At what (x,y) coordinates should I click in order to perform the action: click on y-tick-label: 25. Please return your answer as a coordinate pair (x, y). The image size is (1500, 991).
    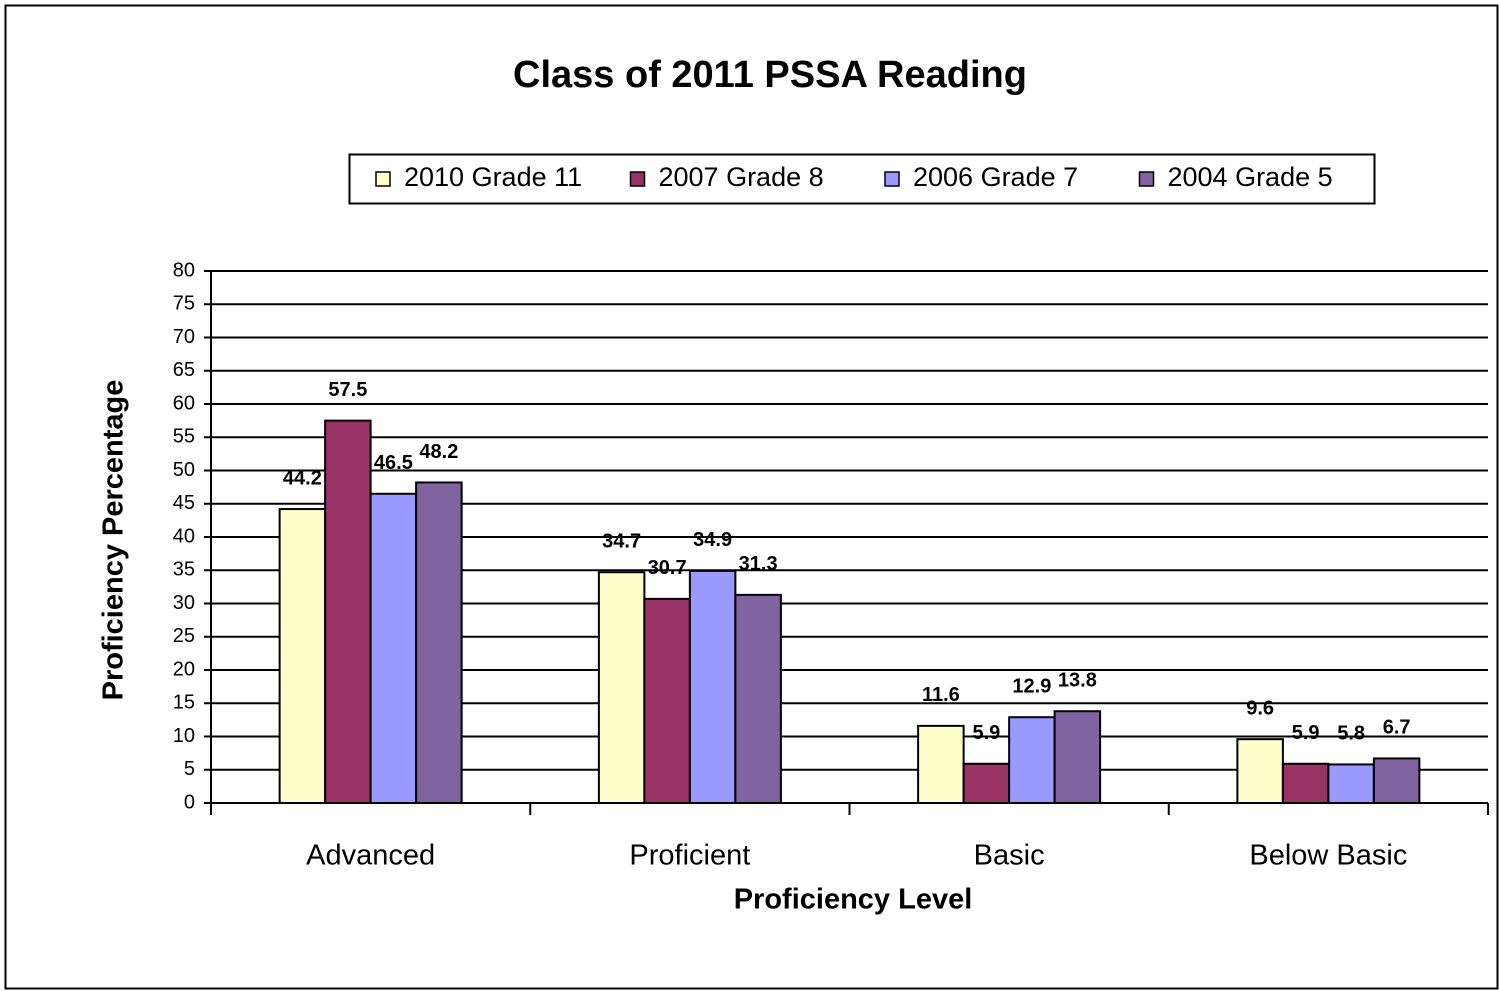
    Looking at the image, I should click on (184, 636).